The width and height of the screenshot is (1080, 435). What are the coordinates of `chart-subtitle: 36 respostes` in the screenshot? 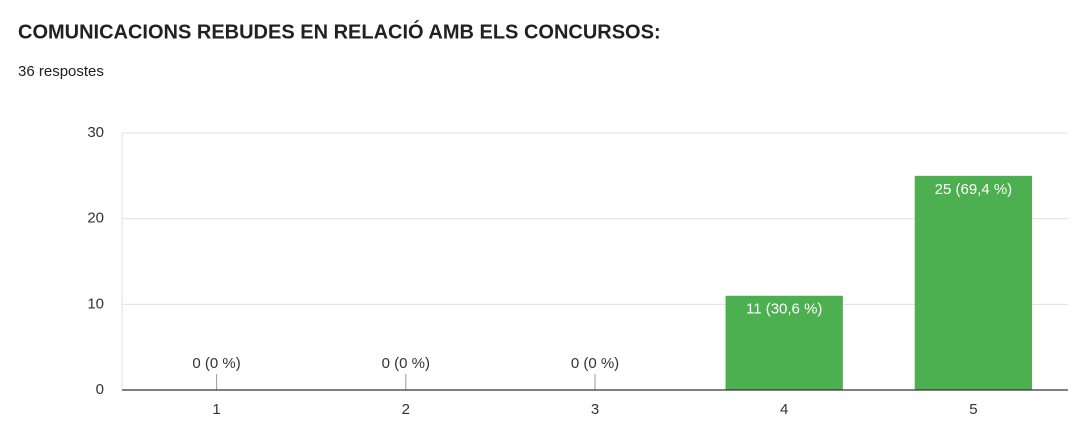 It's located at (61, 71).